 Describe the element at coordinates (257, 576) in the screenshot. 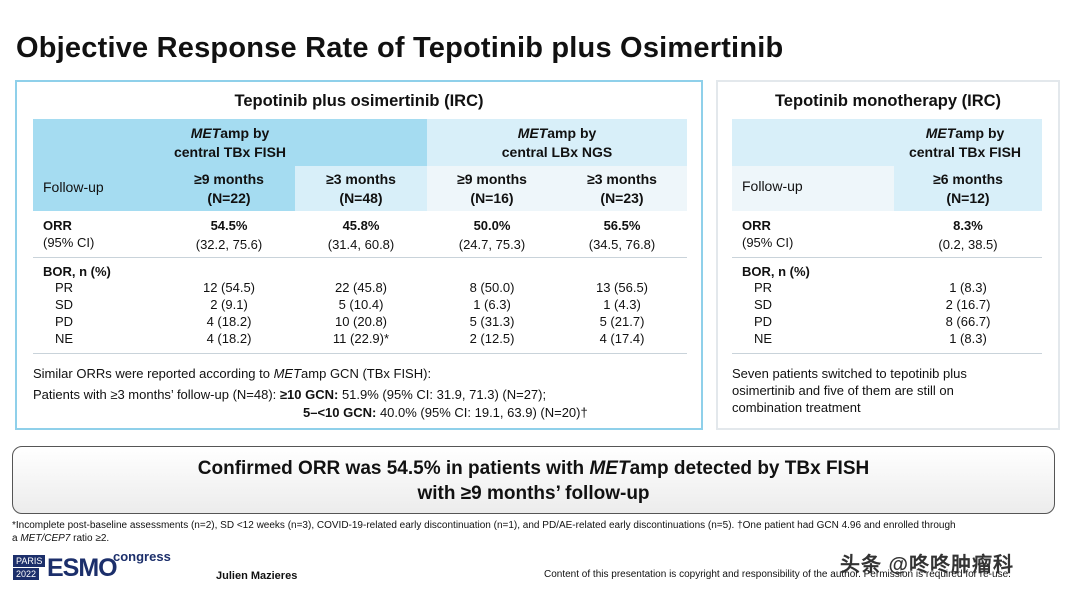

I see `presenter-name: Julien Mazieres` at that location.